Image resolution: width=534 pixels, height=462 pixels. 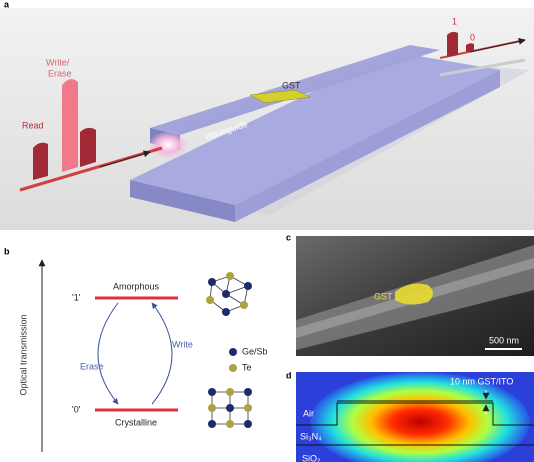 What do you see at coordinates (76, 409) in the screenshot?
I see `state-0-label: '0'` at bounding box center [76, 409].